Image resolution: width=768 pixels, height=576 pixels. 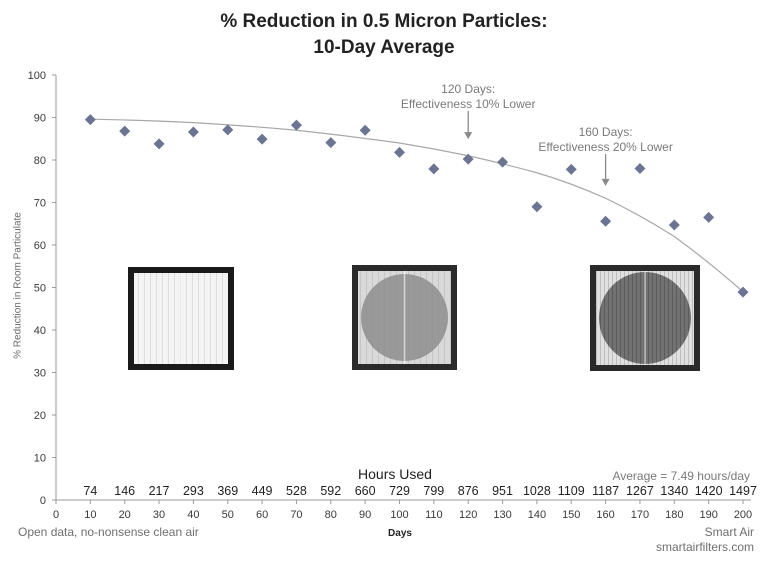 What do you see at coordinates (640, 491) in the screenshot?
I see `hours-used-label: 1267` at bounding box center [640, 491].